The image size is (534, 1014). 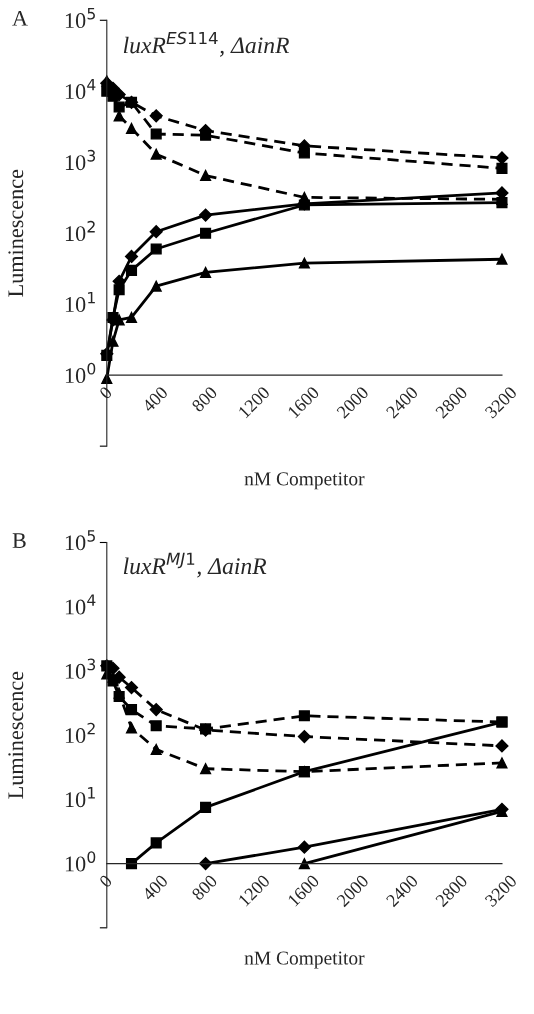 What do you see at coordinates (195, 565) in the screenshot?
I see `chart-title: luxR$^{MJ1}$, ΔainR` at bounding box center [195, 565].